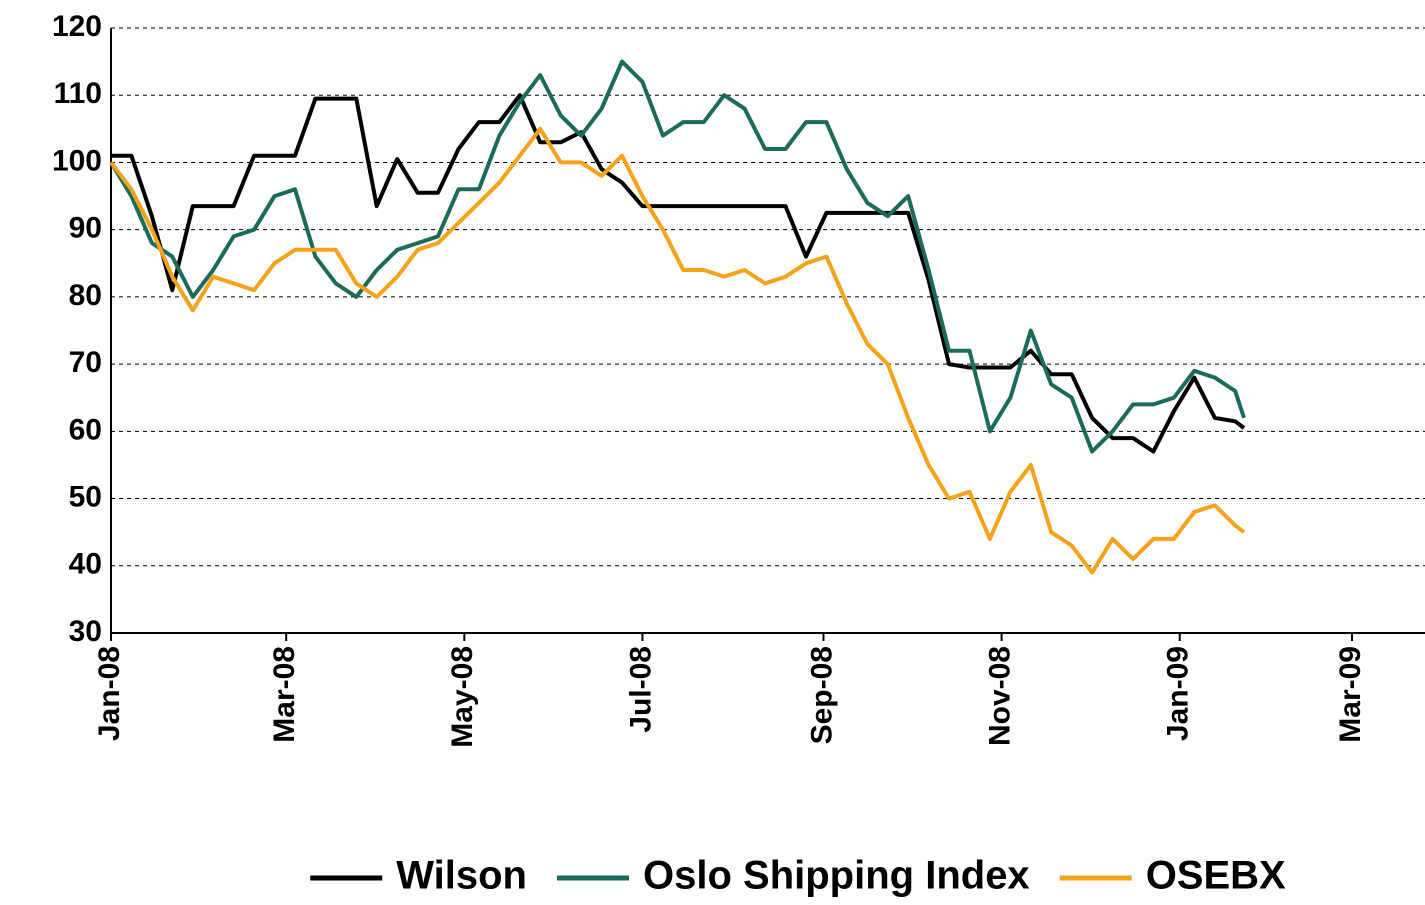 This screenshot has width=1425, height=905. What do you see at coordinates (85, 564) in the screenshot?
I see `y-tick-label: 40` at bounding box center [85, 564].